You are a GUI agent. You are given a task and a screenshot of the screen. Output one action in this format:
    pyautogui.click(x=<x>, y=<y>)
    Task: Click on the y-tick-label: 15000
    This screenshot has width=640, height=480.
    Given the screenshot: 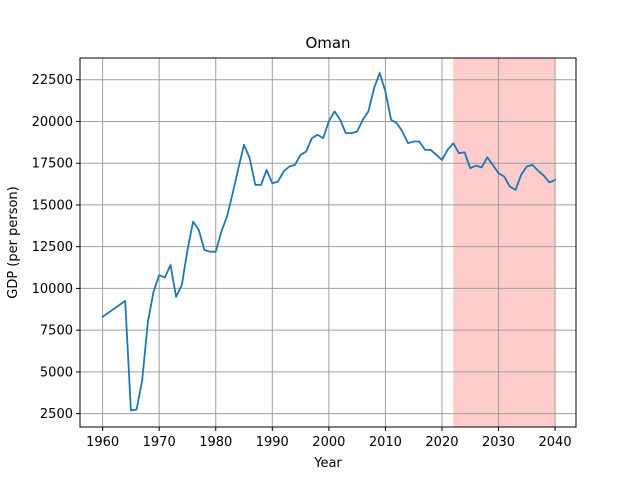 What is the action you would take?
    pyautogui.click(x=52, y=205)
    